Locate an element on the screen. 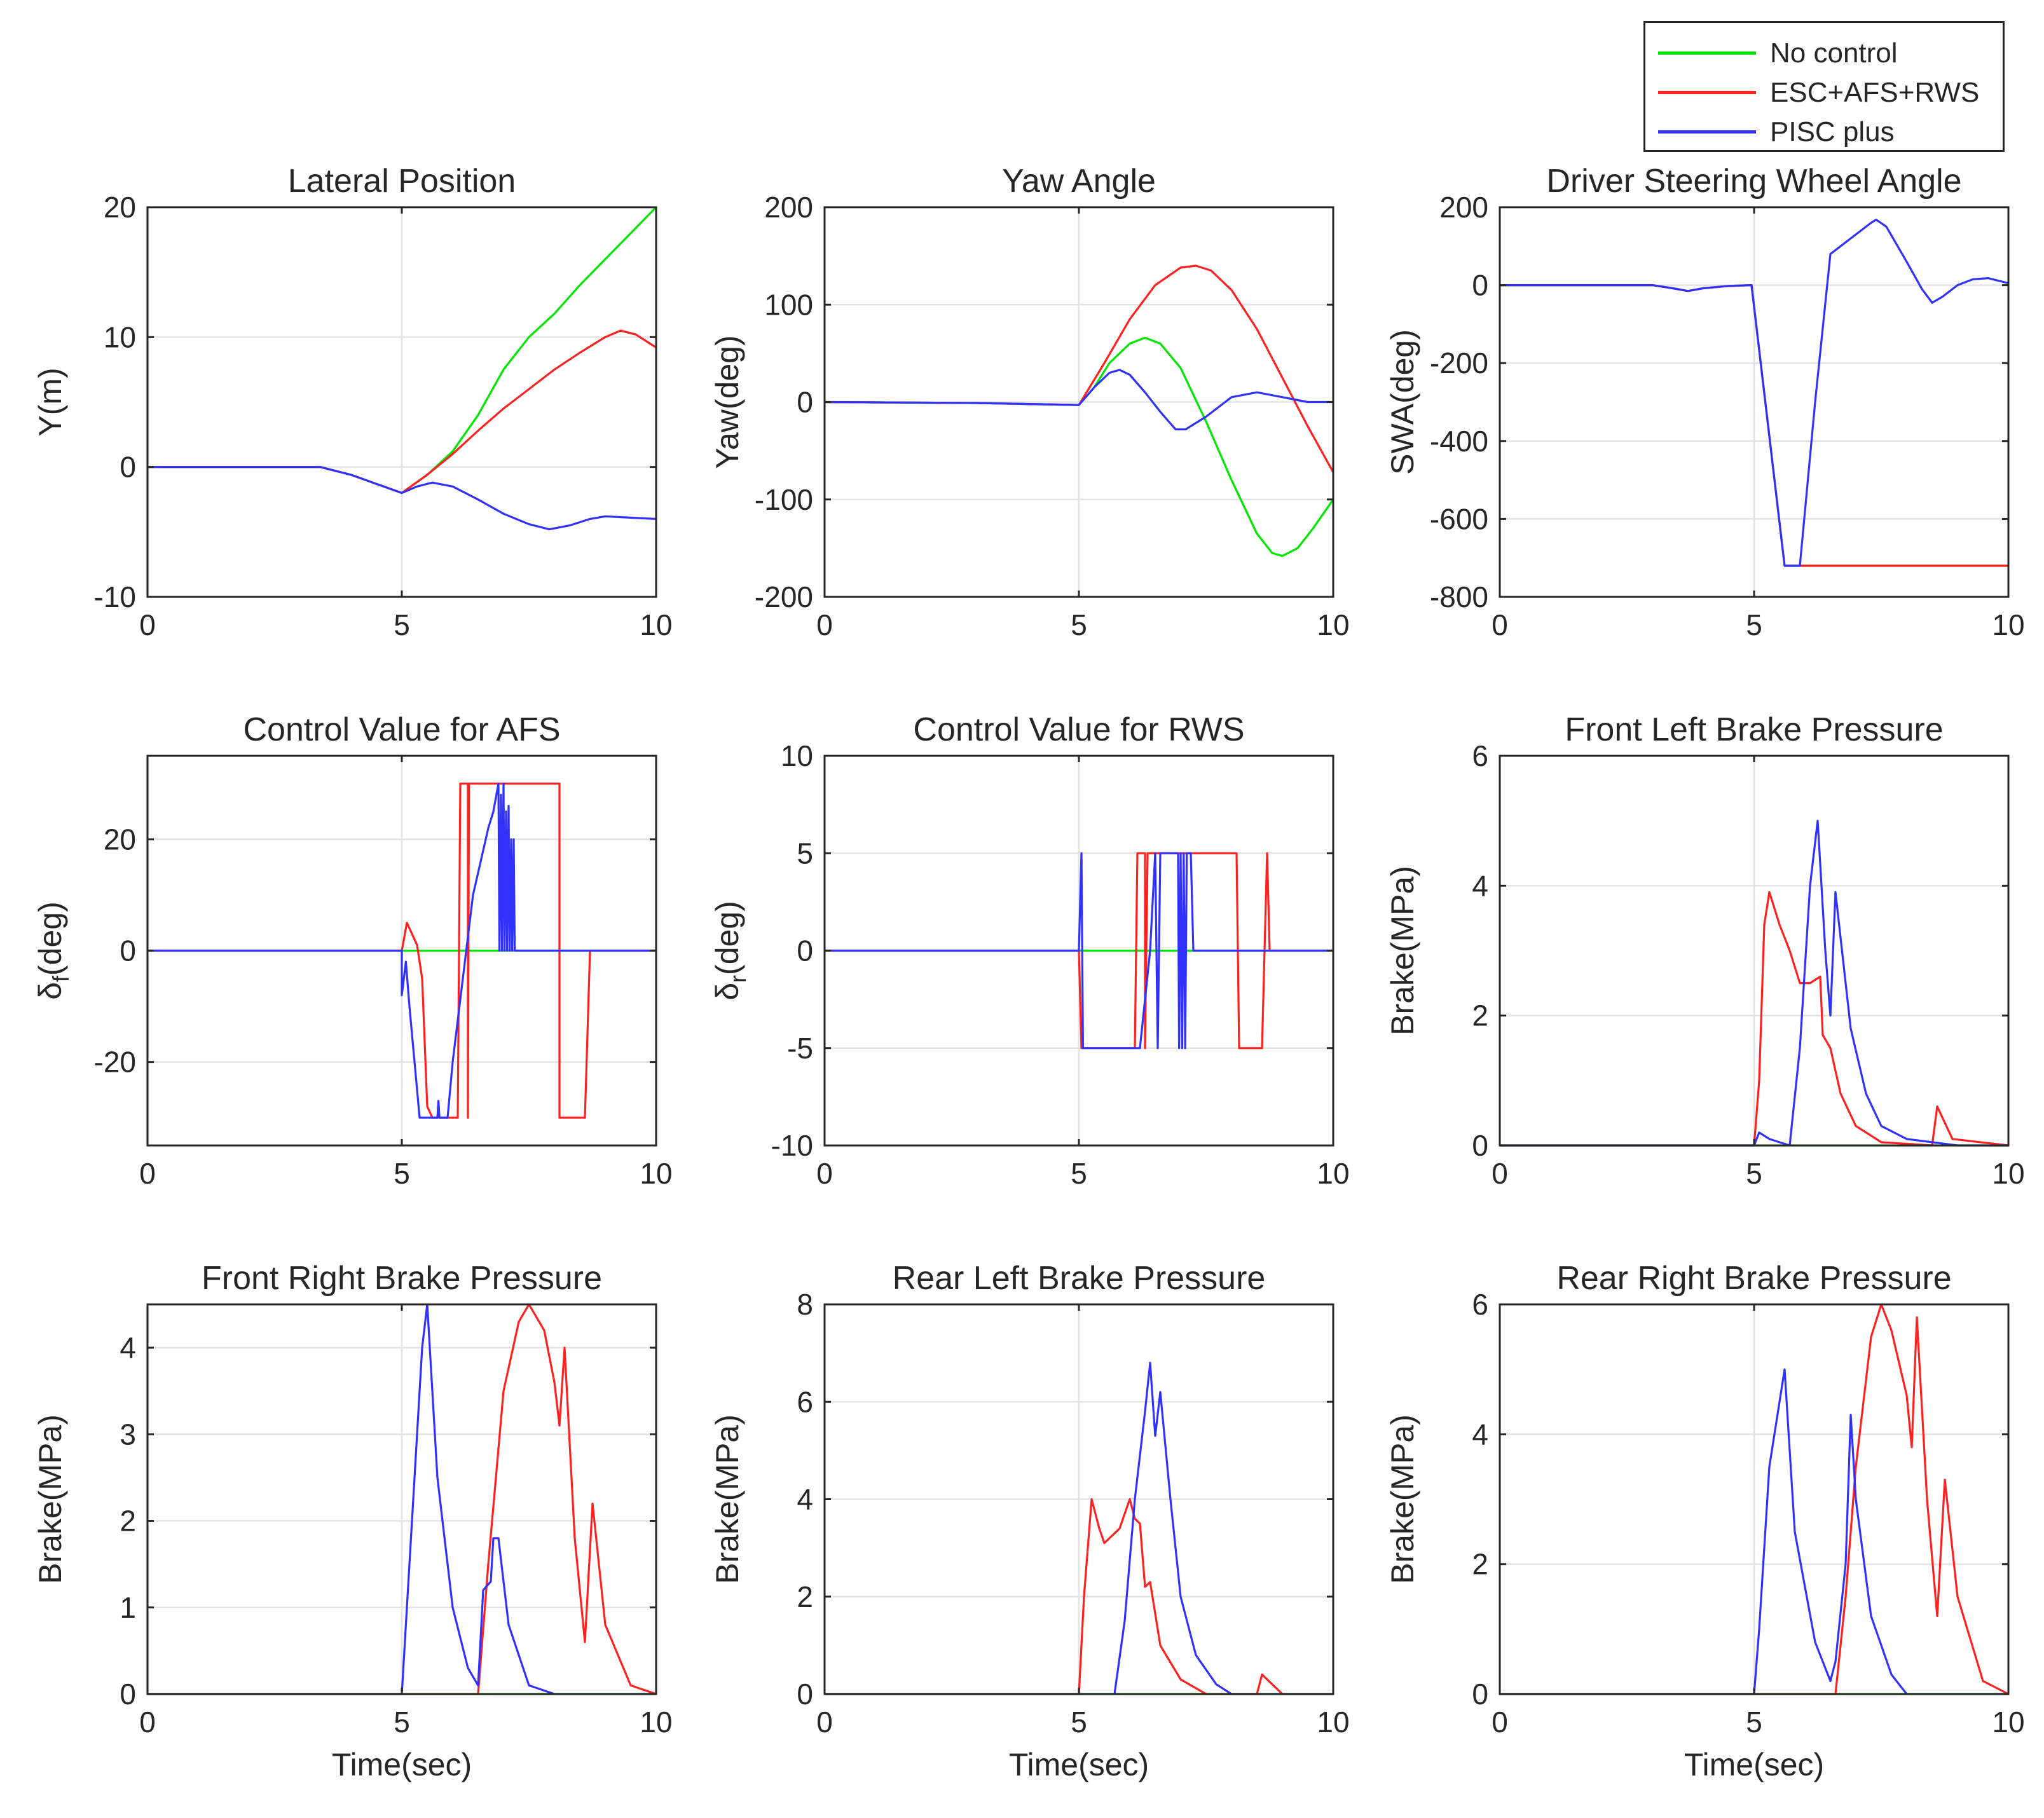 Image resolution: width=2044 pixels, height=1818 pixels. legend-entry-no-control: No control is located at coordinates (1824, 53).